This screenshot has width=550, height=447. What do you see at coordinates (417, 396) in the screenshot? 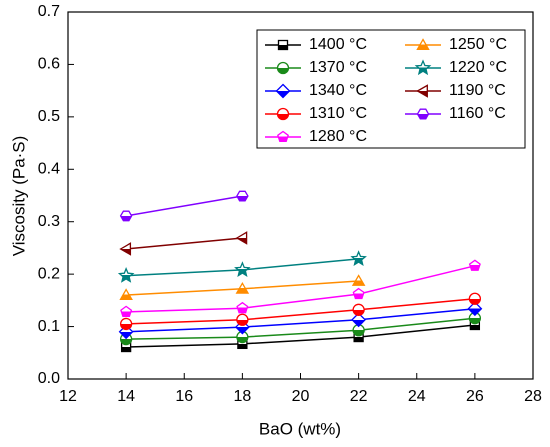
I see `x-tick-label: 24` at bounding box center [417, 396].